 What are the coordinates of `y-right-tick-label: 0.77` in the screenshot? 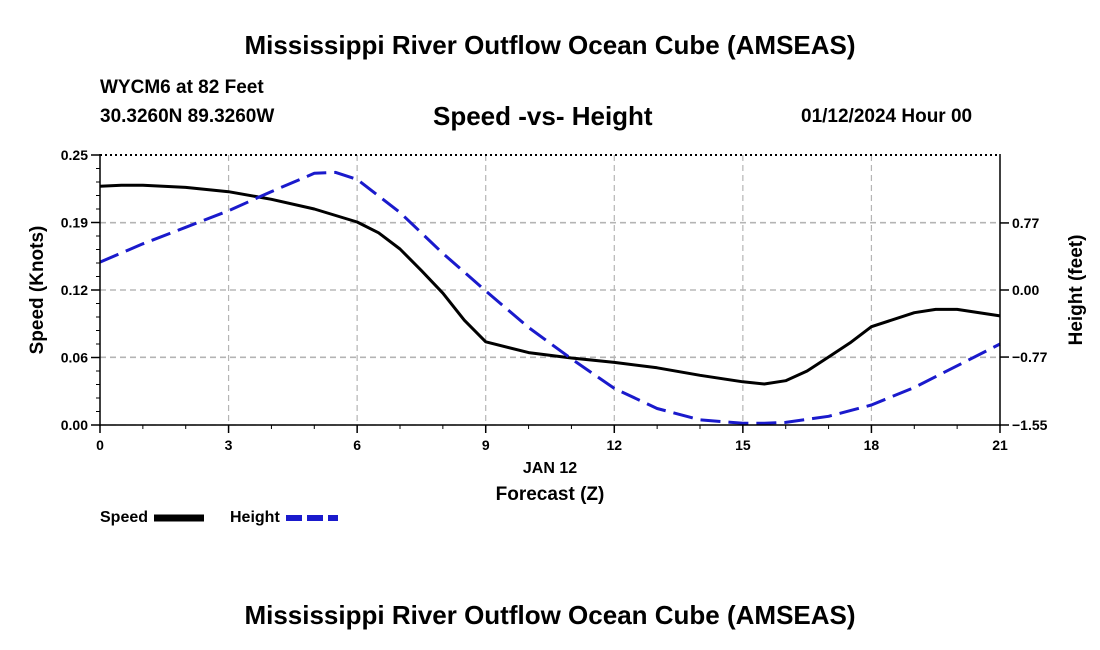 It's located at (1025, 223).